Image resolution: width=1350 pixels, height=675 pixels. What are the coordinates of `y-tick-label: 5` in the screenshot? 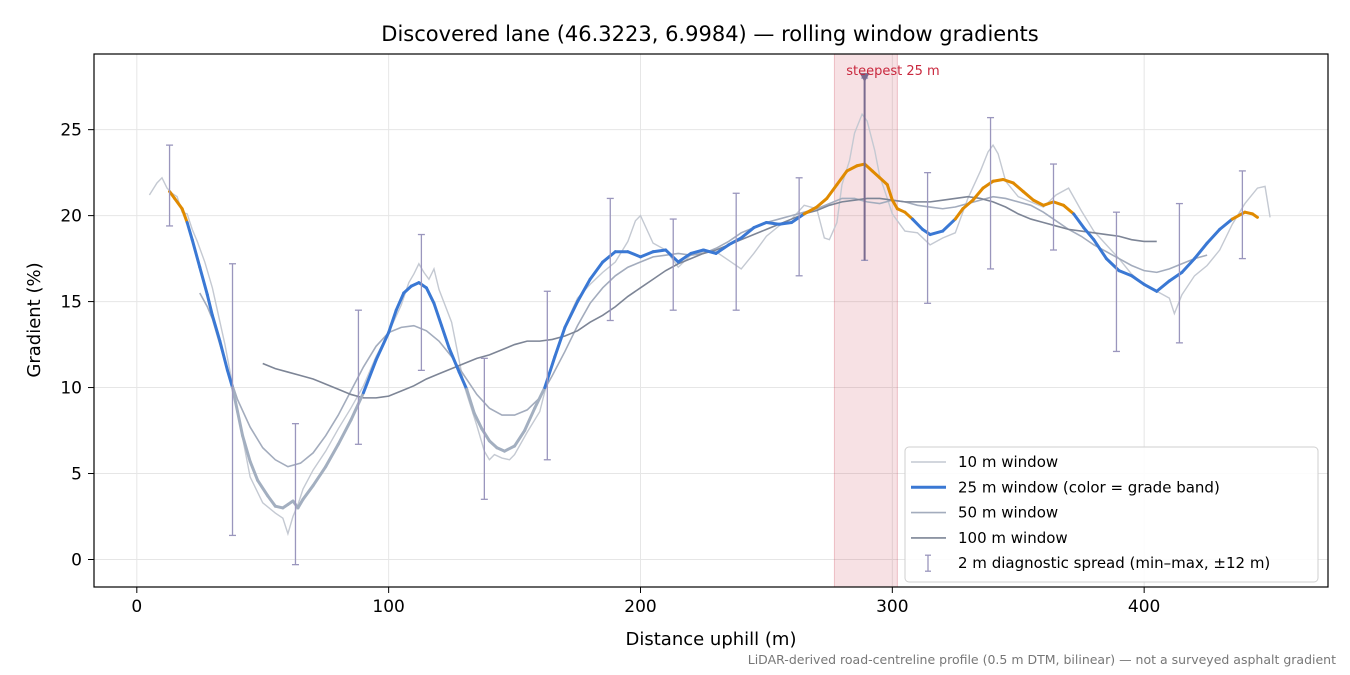 It's located at (76, 475).